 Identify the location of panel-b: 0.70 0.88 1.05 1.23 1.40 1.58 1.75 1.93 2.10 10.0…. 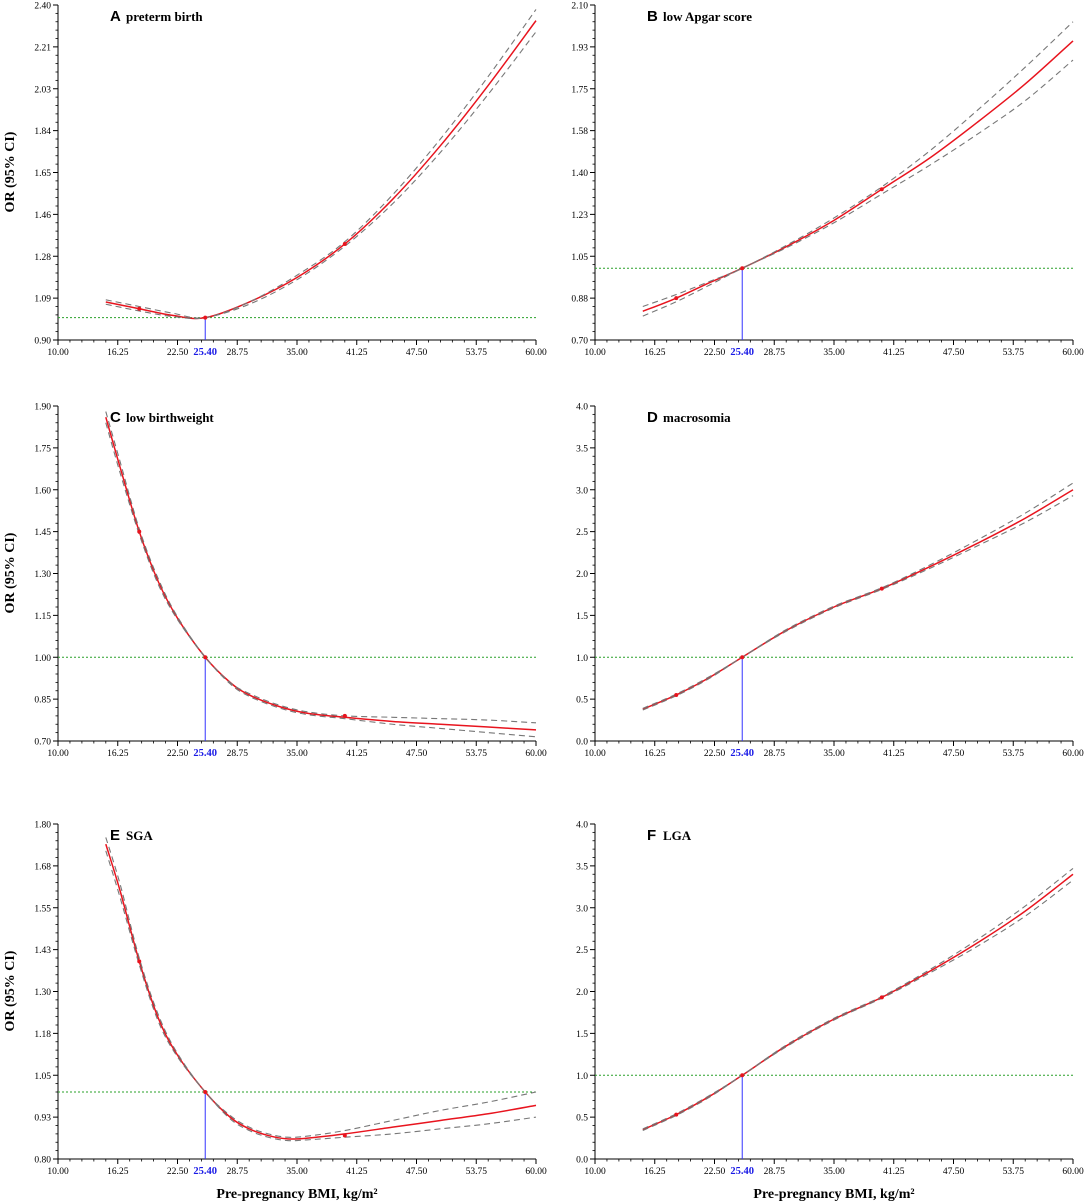
(827, 180).